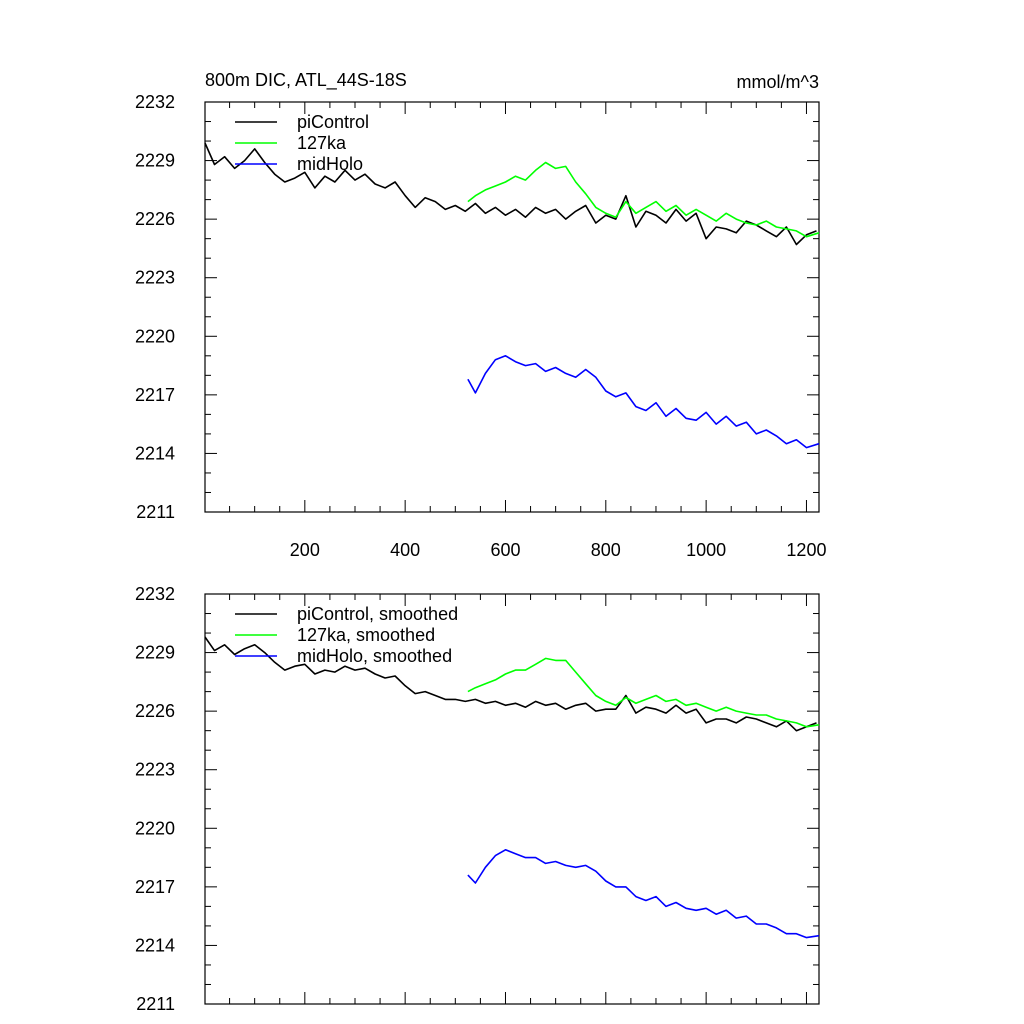 The image size is (1024, 1024). I want to click on series-line-127ka, so click(643, 199).